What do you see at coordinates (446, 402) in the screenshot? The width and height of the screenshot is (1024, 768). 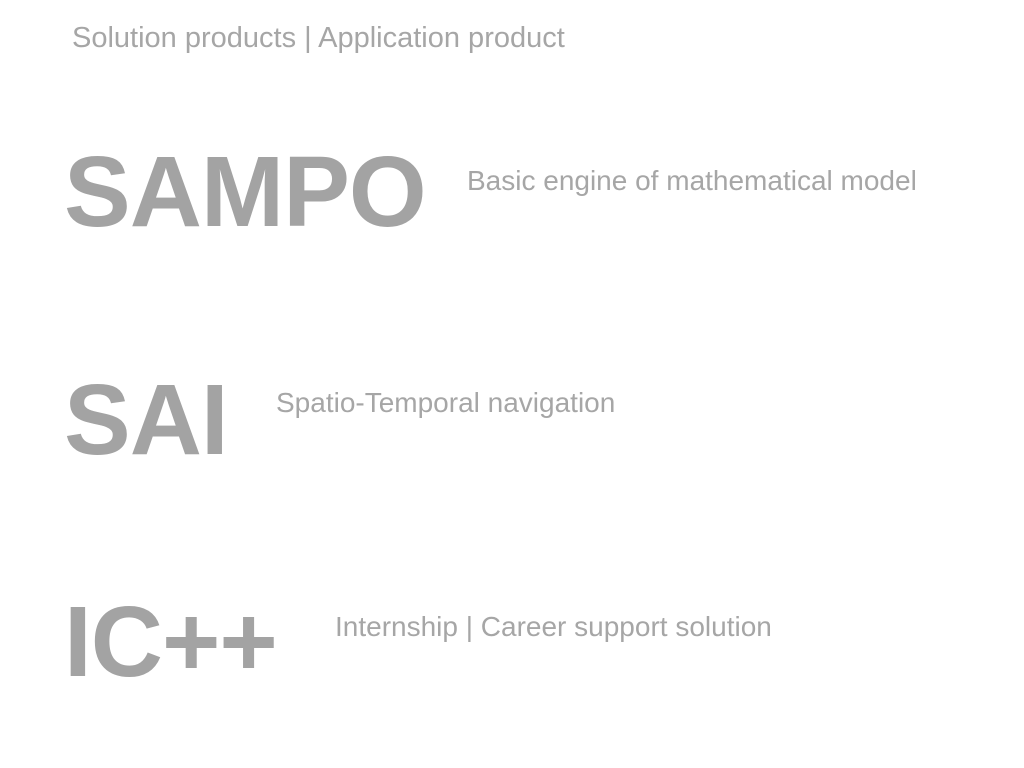 I see `product-description-sai: Spatio-Temporal navigation` at bounding box center [446, 402].